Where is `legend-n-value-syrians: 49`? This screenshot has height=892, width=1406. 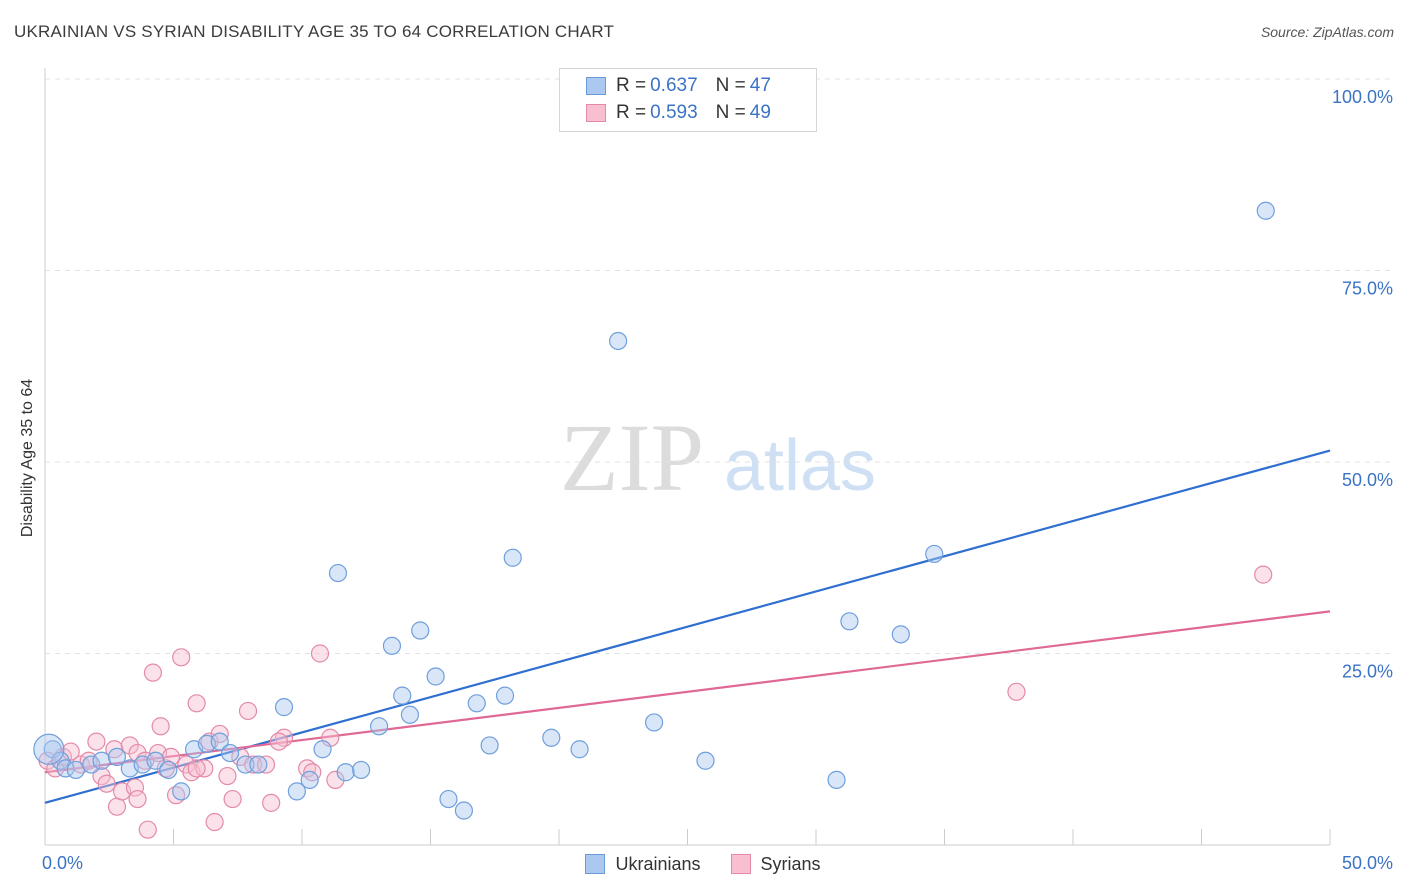
legend-n-value-syrians: 49 is located at coordinates (760, 112).